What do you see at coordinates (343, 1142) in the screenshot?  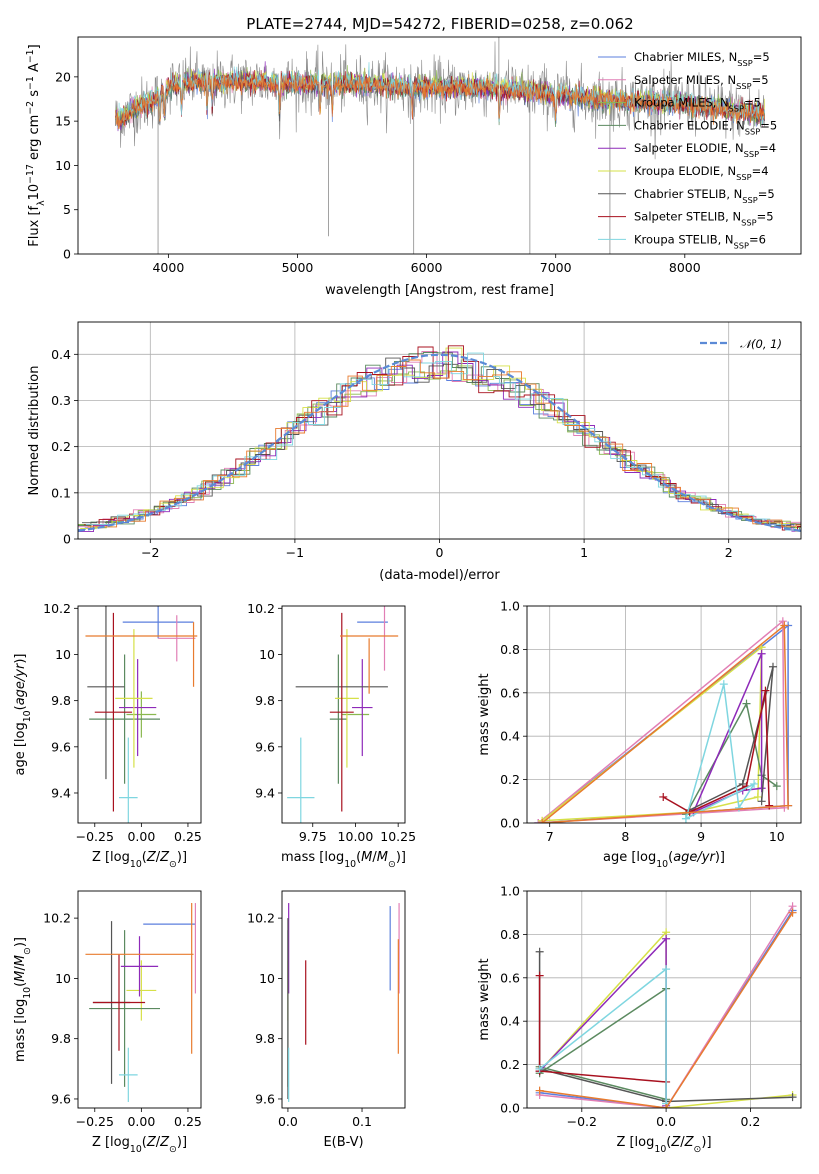 I see `x-axis-label: E(B-V)` at bounding box center [343, 1142].